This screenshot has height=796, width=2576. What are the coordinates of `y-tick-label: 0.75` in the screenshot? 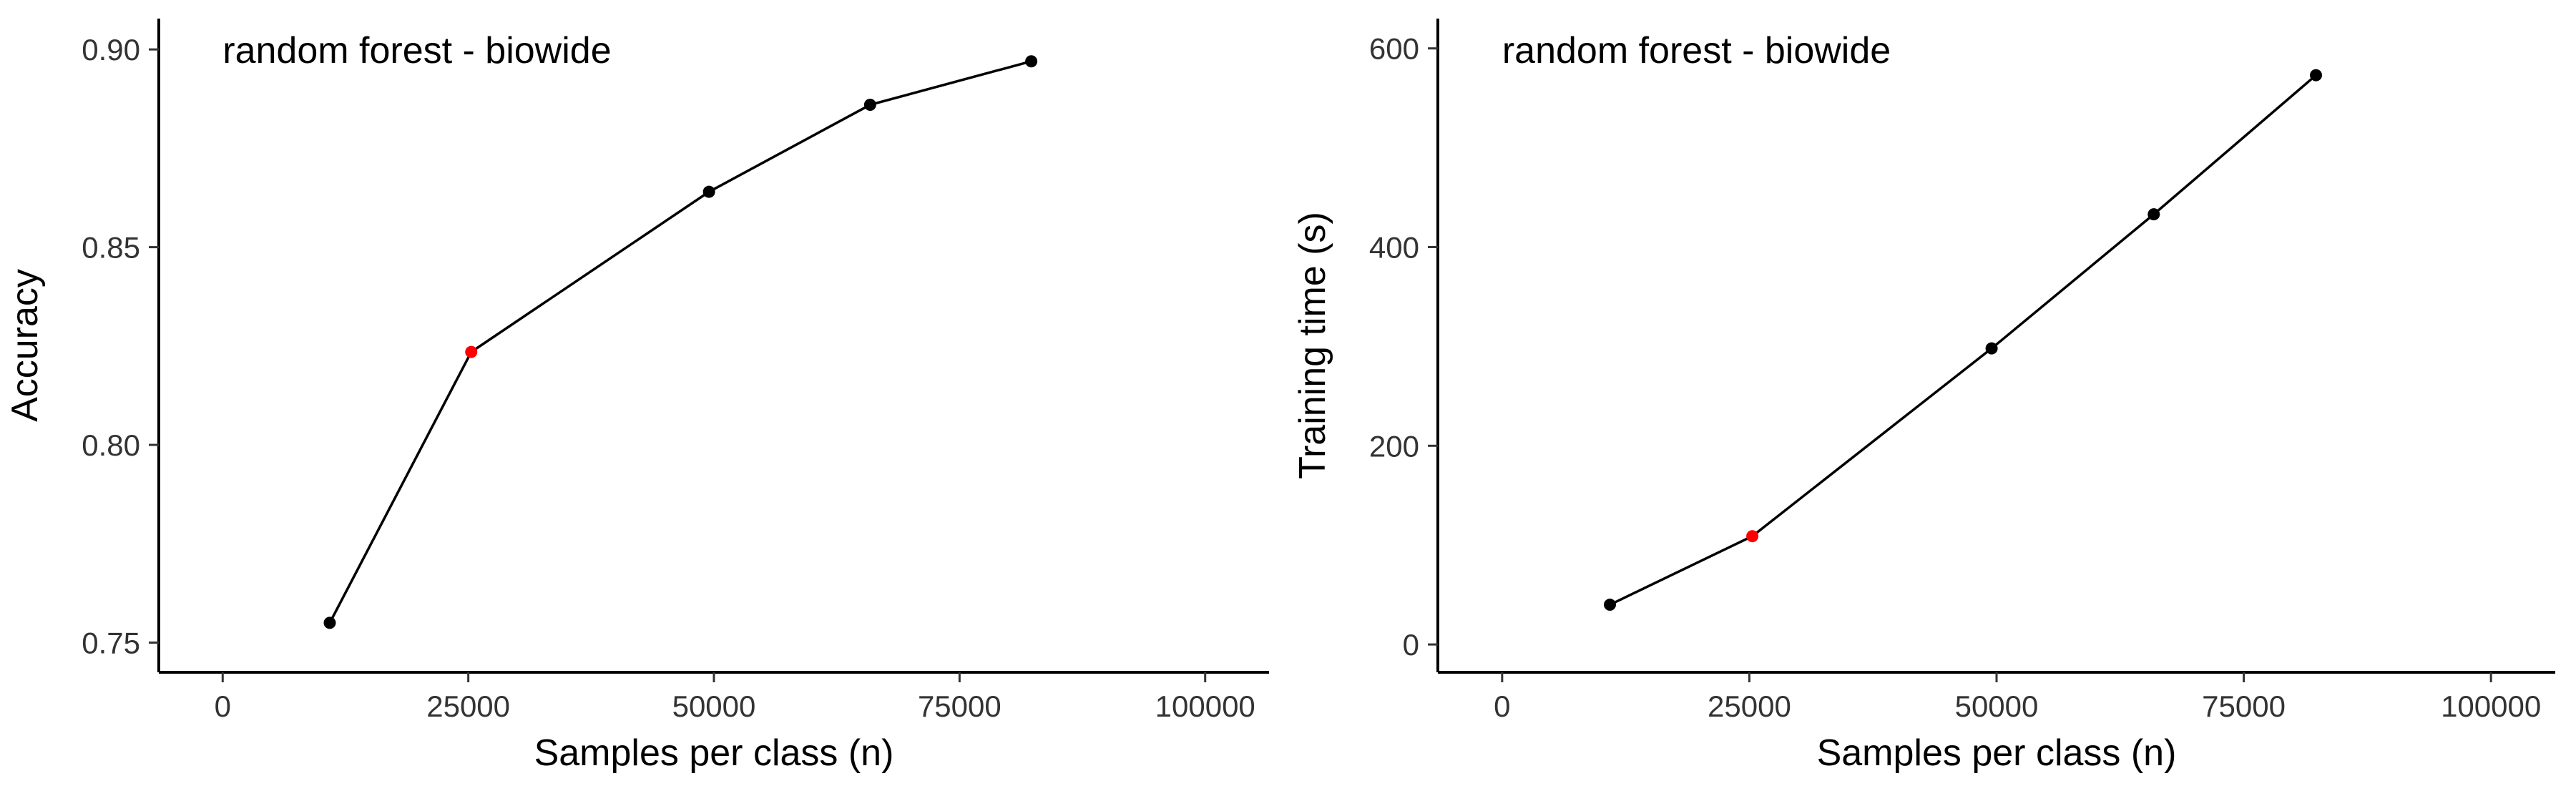 It's located at (111, 643).